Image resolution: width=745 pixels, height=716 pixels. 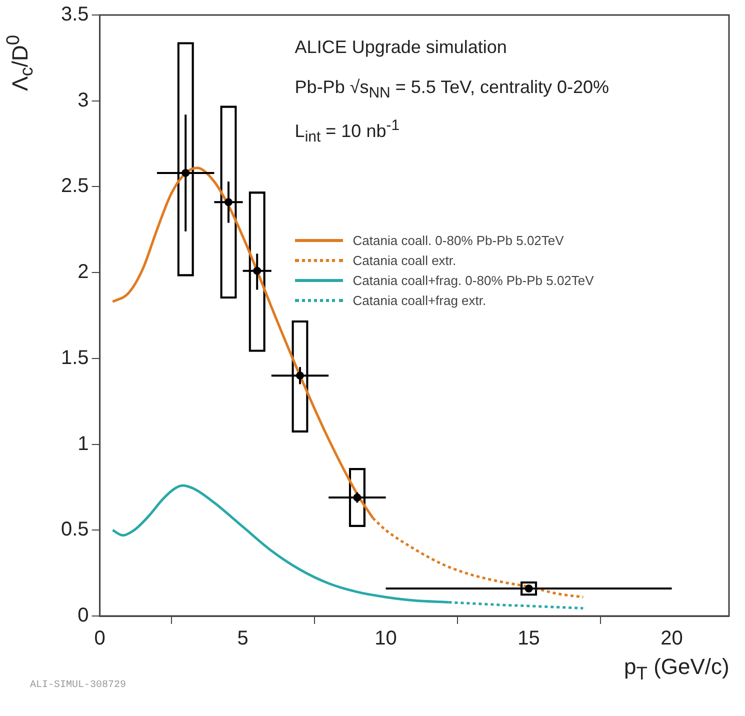 What do you see at coordinates (83, 100) in the screenshot?
I see `y-tick-label: 3` at bounding box center [83, 100].